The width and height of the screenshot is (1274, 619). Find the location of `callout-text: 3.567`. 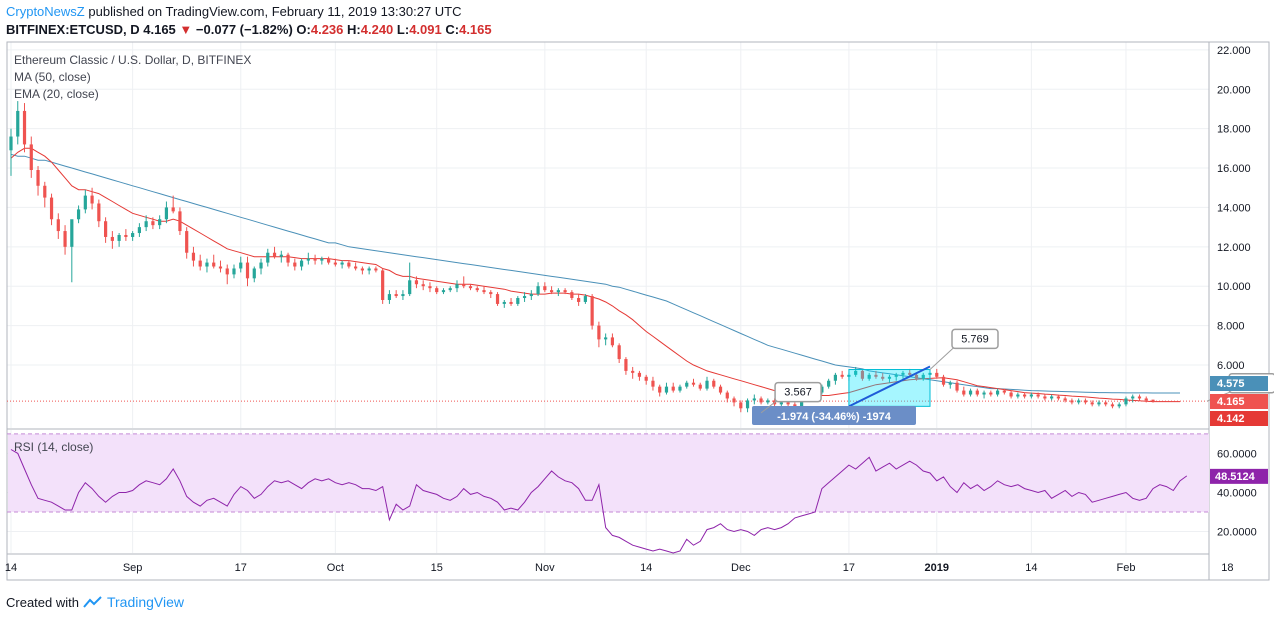

callout-text: 3.567 is located at coordinates (798, 393).